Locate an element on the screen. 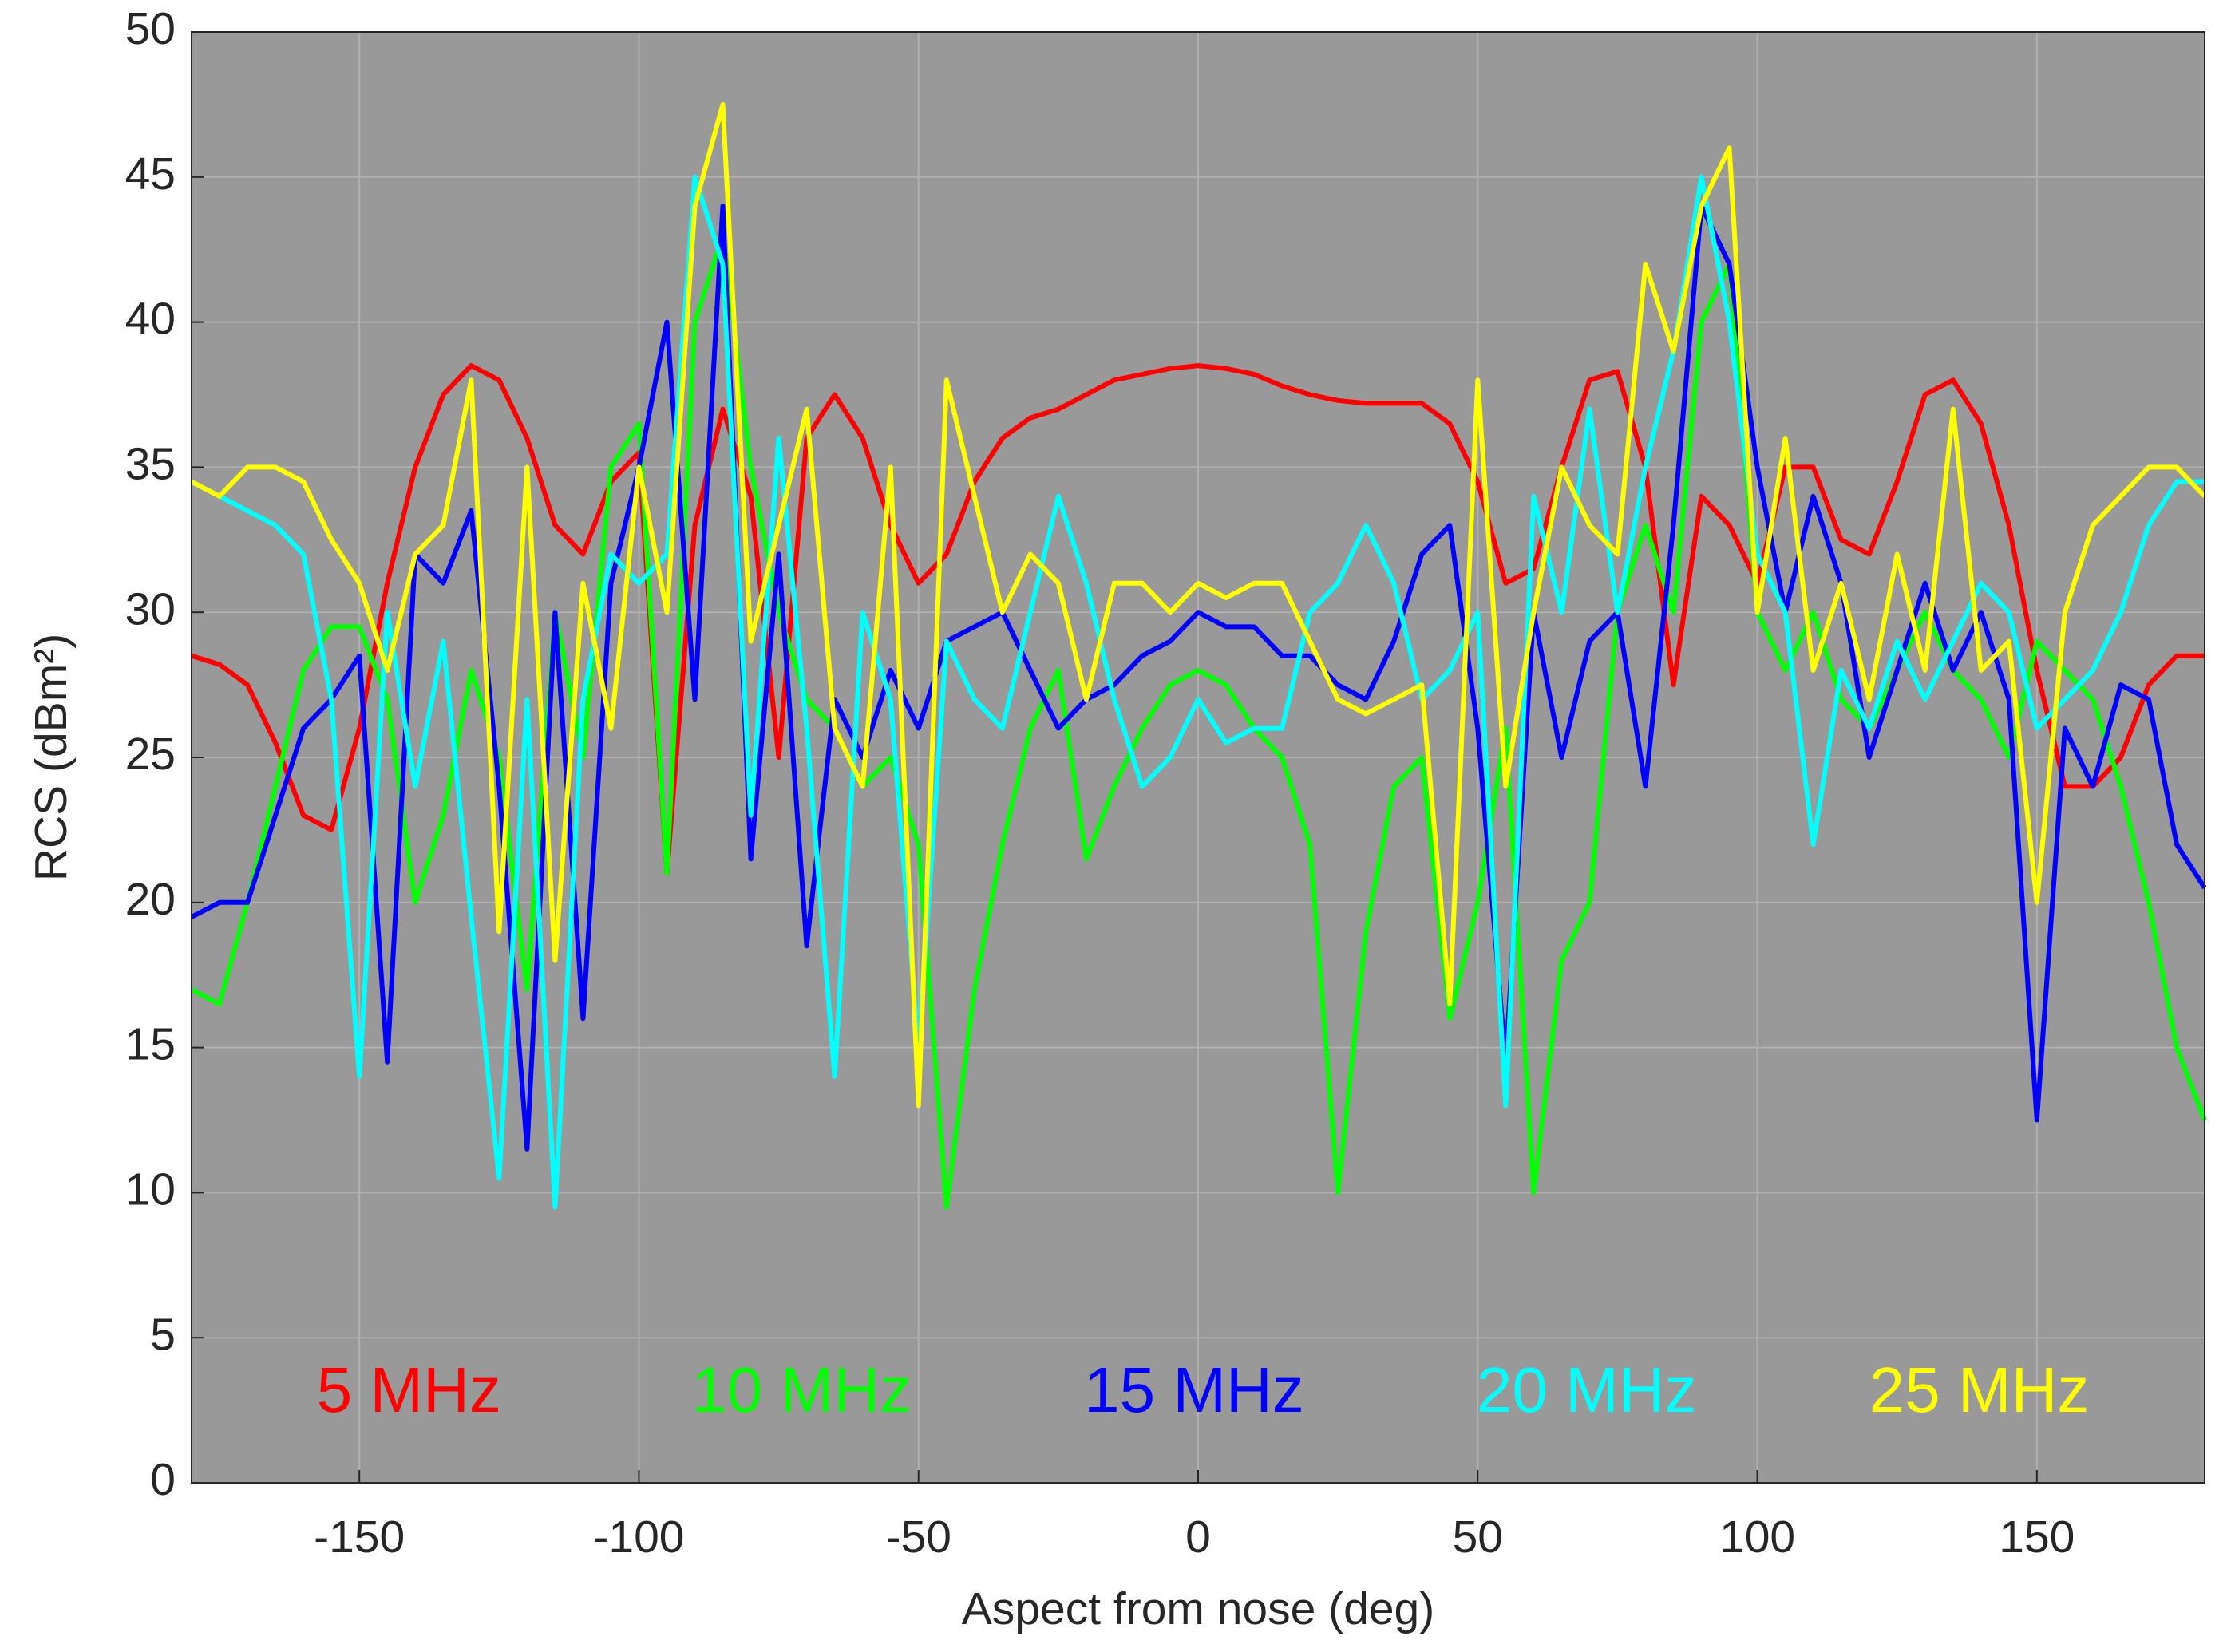  legend-label: 20 MHz is located at coordinates (1587, 1389).